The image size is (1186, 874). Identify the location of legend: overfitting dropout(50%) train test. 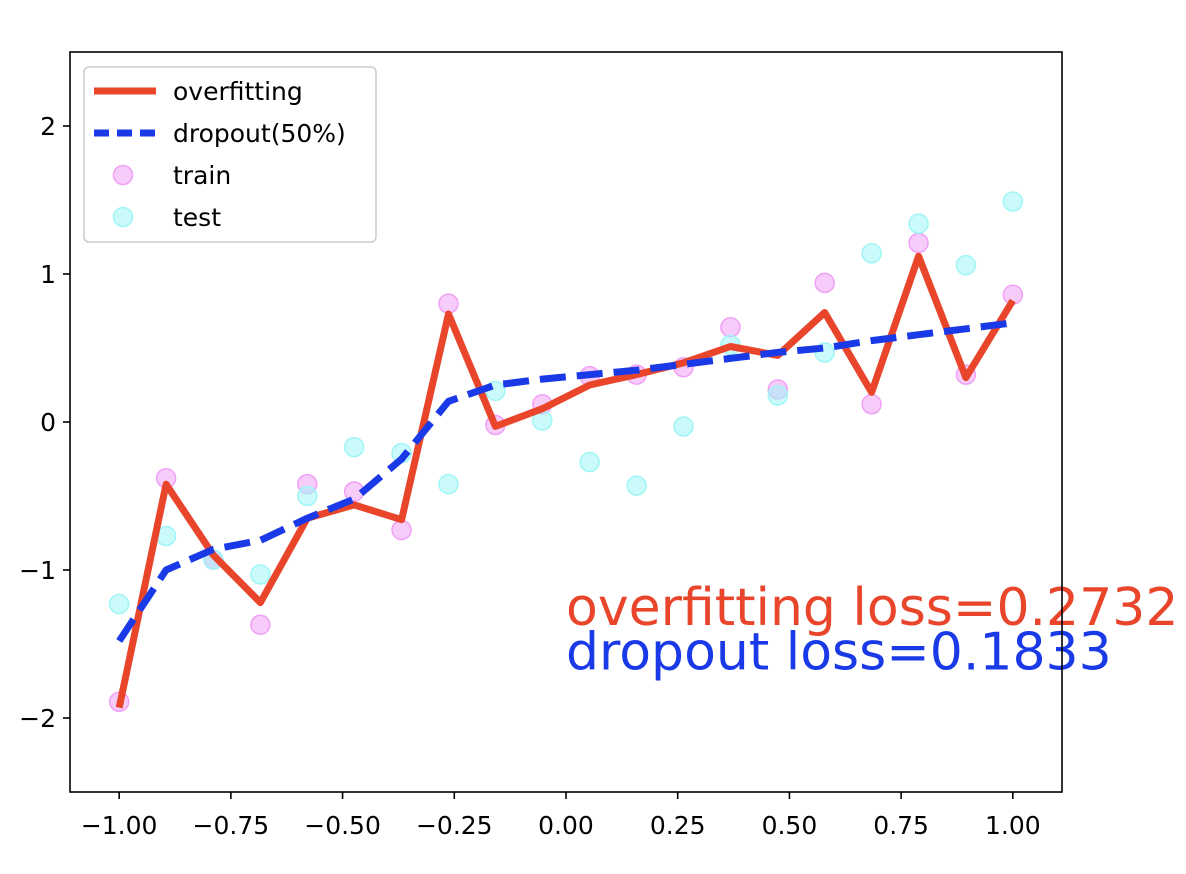
(230, 154).